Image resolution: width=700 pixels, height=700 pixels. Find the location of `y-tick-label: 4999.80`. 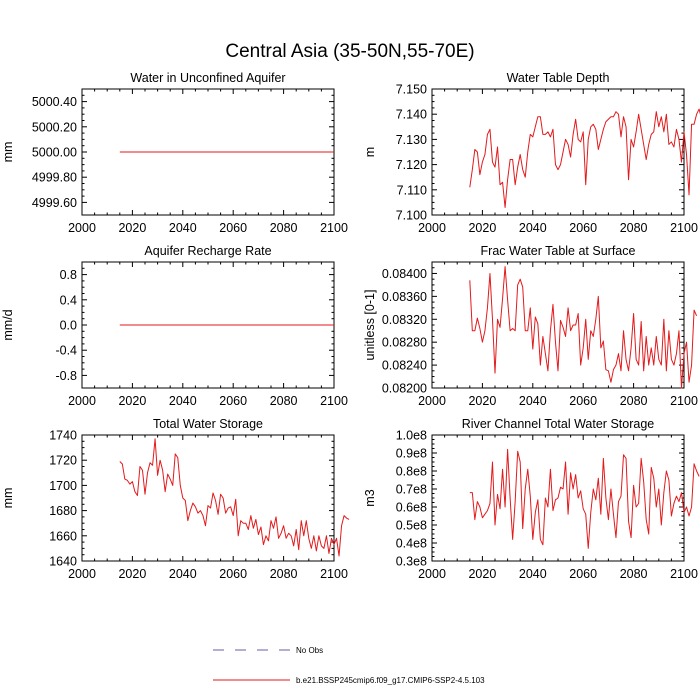

y-tick-label: 4999.80 is located at coordinates (54, 178).